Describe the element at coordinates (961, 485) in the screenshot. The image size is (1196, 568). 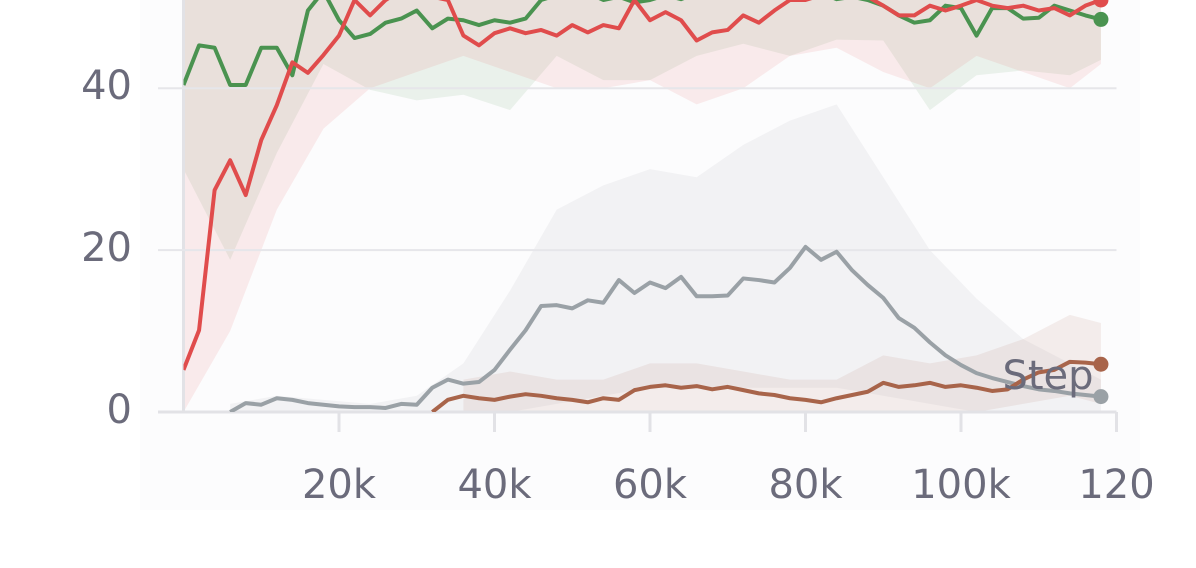
I see `x-tick-label: 100k` at that location.